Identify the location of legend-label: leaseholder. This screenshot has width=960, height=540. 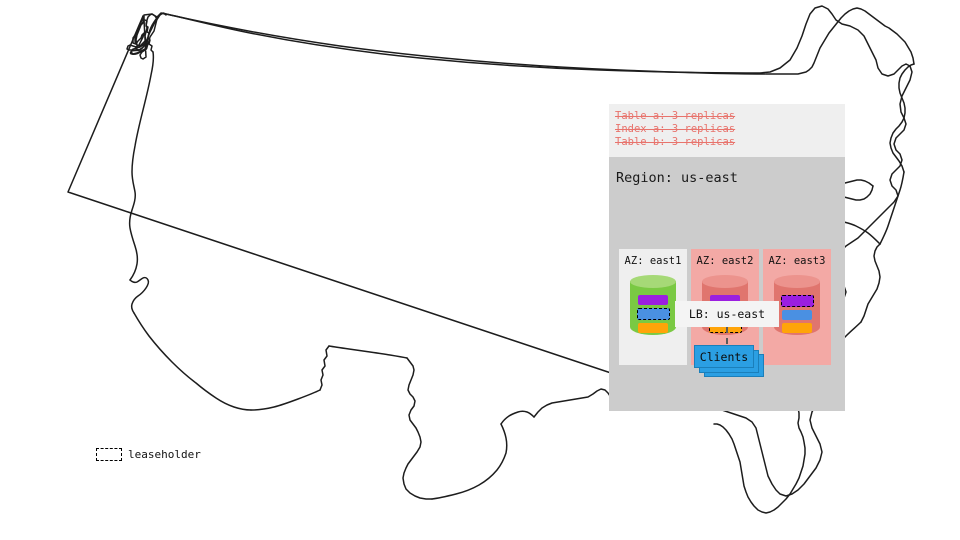
(164, 454).